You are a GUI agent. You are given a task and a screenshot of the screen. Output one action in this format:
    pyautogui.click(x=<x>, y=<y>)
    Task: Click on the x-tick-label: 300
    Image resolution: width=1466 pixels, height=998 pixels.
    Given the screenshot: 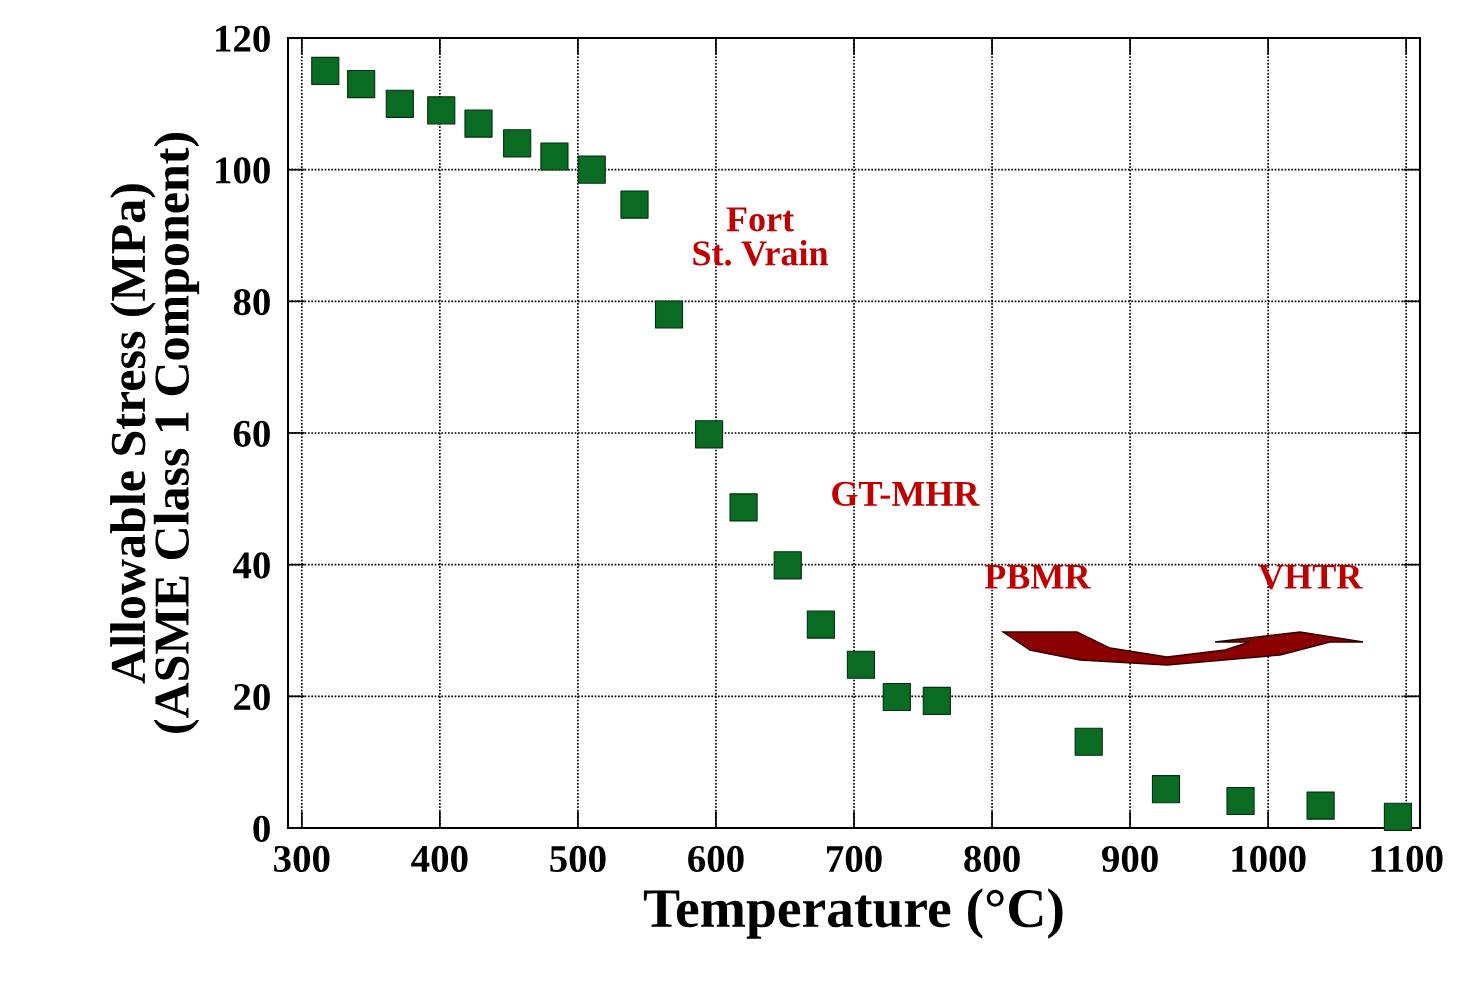 What is the action you would take?
    pyautogui.click(x=302, y=859)
    